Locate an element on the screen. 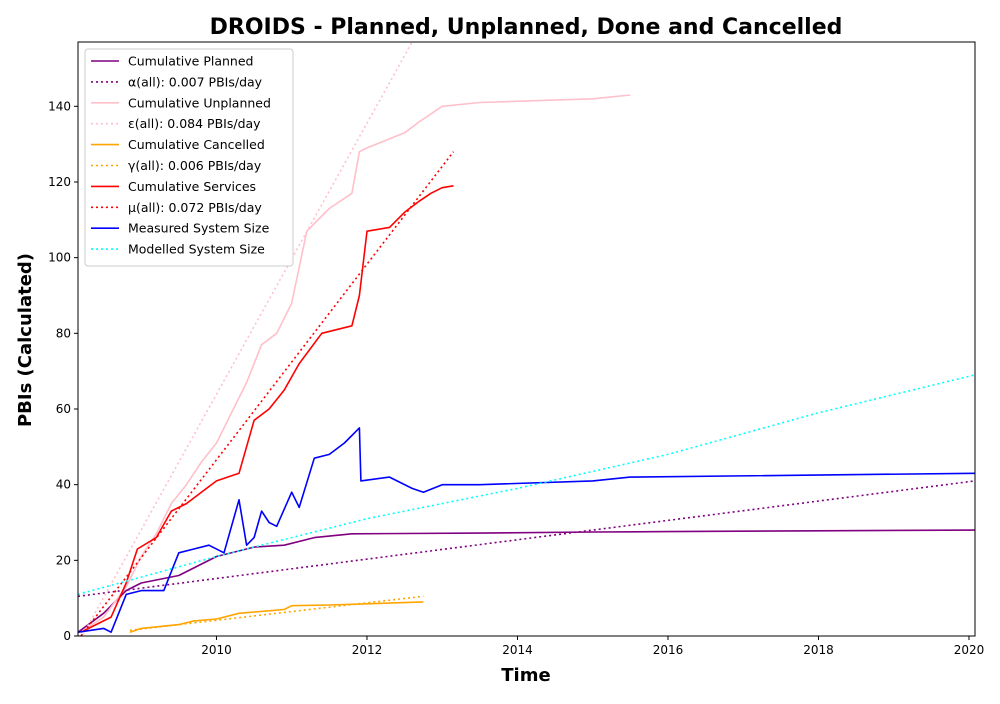 The height and width of the screenshot is (704, 1000). legend-label: γ(all): 0.006 PBIs/day is located at coordinates (195, 165).